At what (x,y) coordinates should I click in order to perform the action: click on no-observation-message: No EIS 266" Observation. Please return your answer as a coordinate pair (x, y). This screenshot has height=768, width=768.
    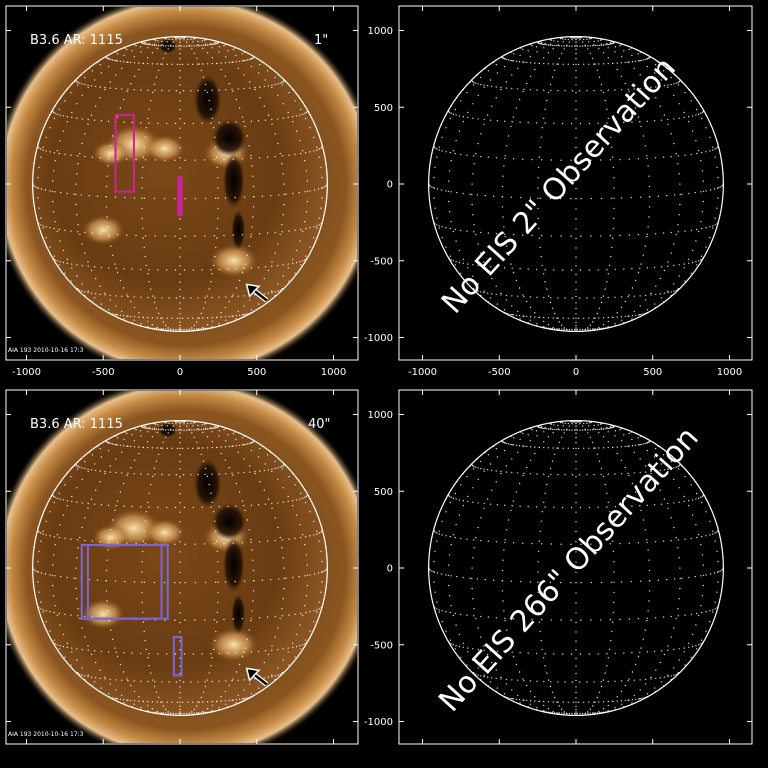
    Looking at the image, I should click on (569, 569).